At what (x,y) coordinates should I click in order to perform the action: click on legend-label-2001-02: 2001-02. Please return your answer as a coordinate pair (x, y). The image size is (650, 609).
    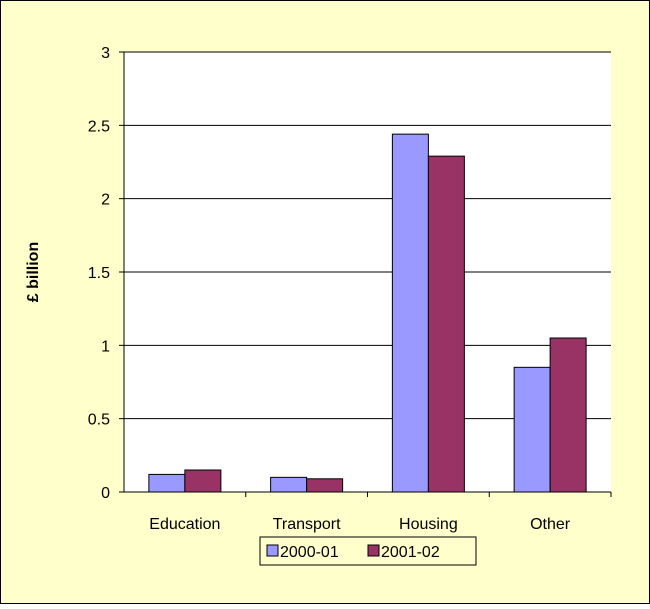
    Looking at the image, I should click on (410, 552).